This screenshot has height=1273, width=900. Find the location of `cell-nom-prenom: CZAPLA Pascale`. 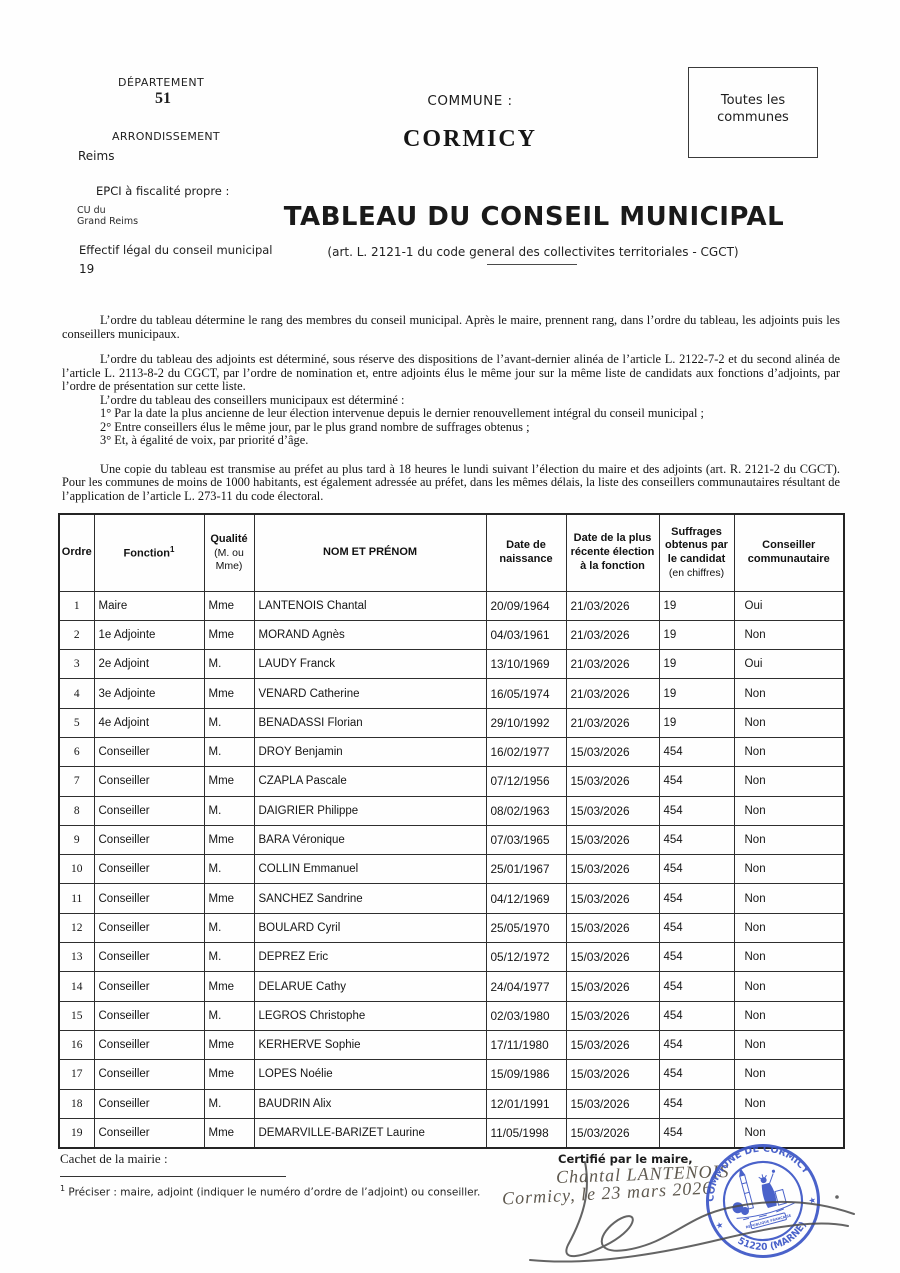

cell-nom-prenom: CZAPLA Pascale is located at coordinates (370, 781).